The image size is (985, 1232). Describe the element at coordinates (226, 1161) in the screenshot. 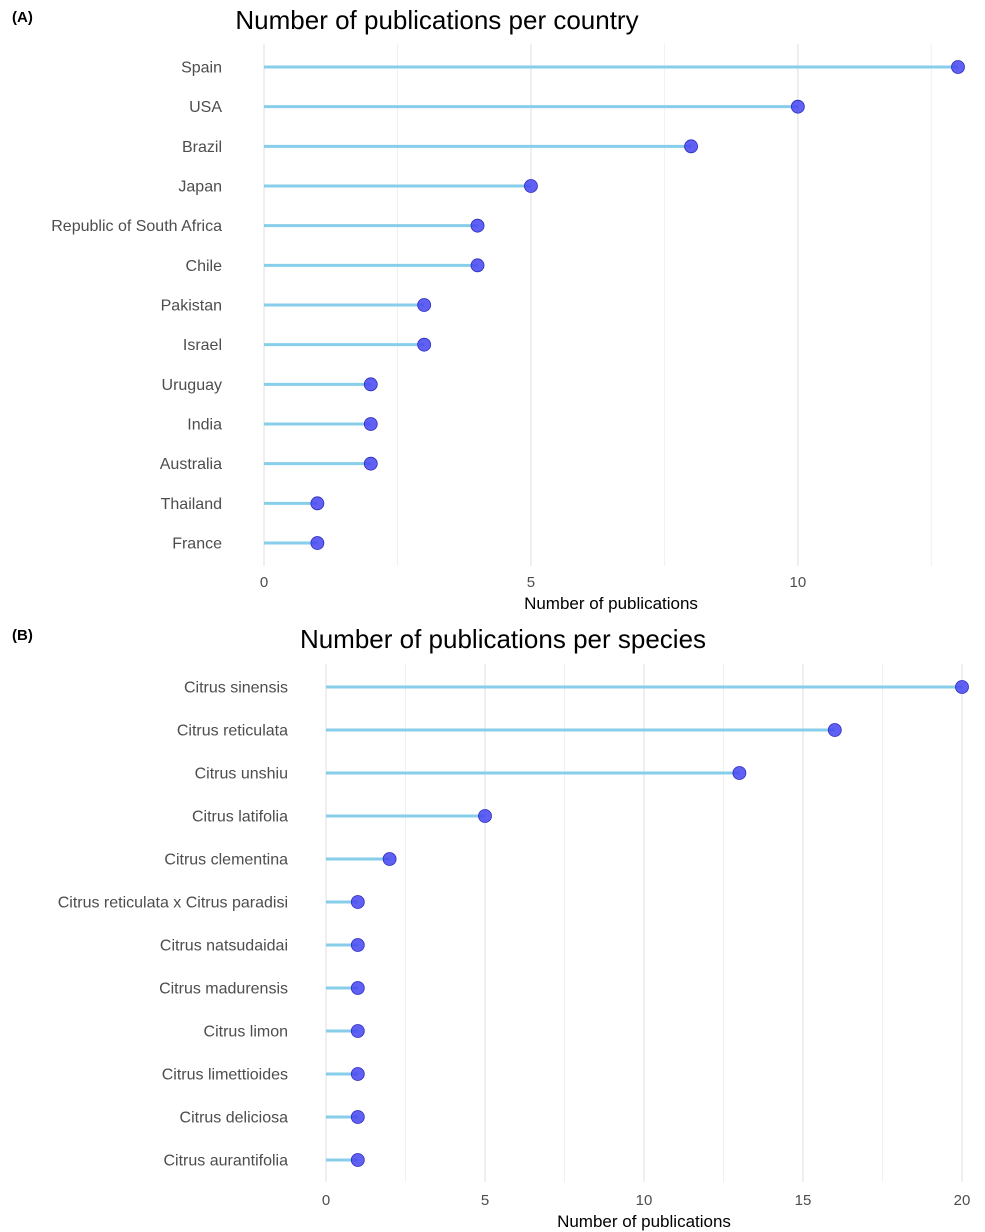

I see `panel-b-category-label: Citrus aurantifolia` at that location.